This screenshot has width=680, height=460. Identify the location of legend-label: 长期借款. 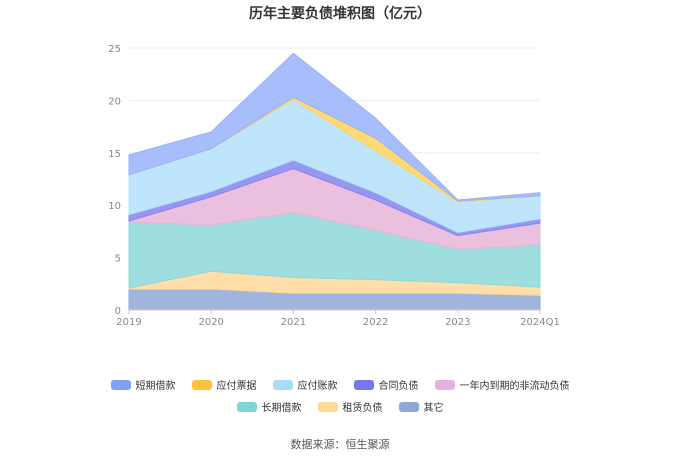
(281, 408).